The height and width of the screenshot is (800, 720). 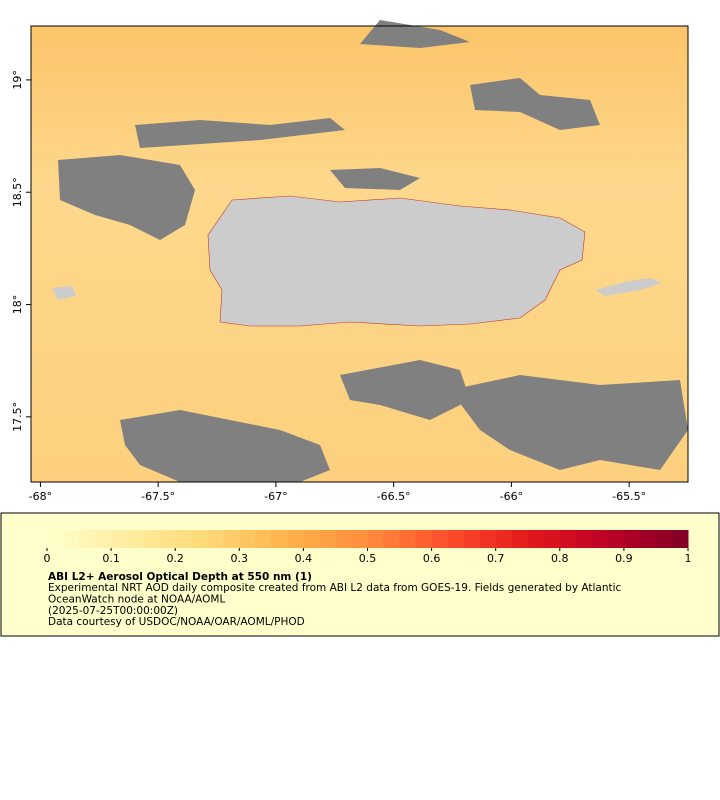 What do you see at coordinates (17, 192) in the screenshot?
I see `y-tick-label: 18.5°` at bounding box center [17, 192].